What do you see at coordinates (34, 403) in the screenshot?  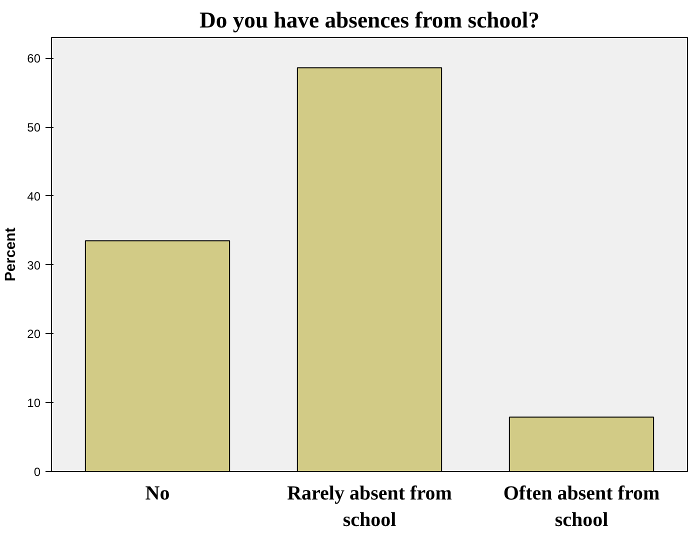 I see `y-tick-label: 10` at bounding box center [34, 403].